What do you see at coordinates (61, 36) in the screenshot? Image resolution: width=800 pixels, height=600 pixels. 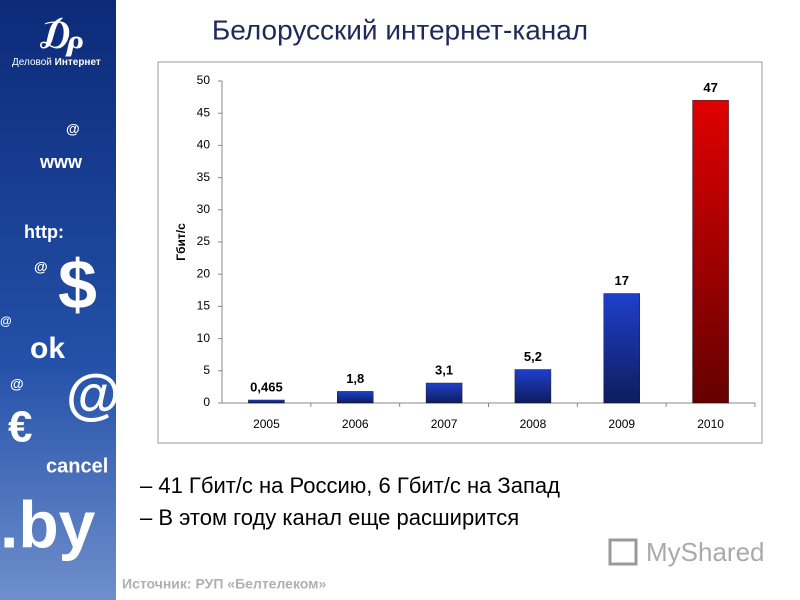 I see `logo-mark: ₯` at bounding box center [61, 36].